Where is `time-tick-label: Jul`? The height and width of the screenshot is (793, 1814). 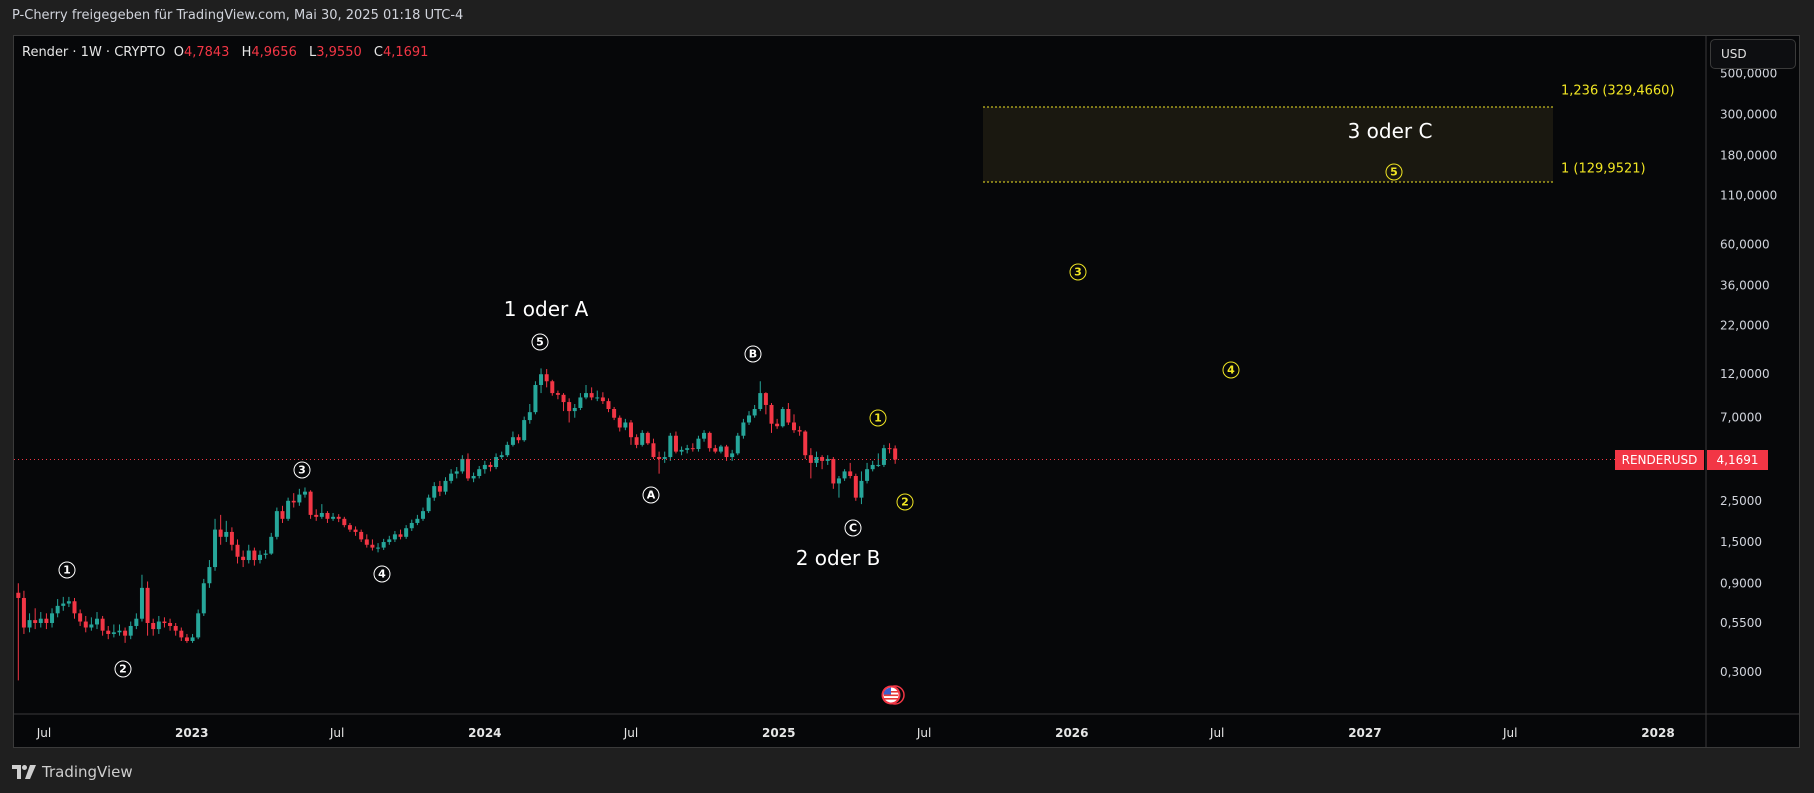
time-tick-label: Jul is located at coordinates (1216, 733).